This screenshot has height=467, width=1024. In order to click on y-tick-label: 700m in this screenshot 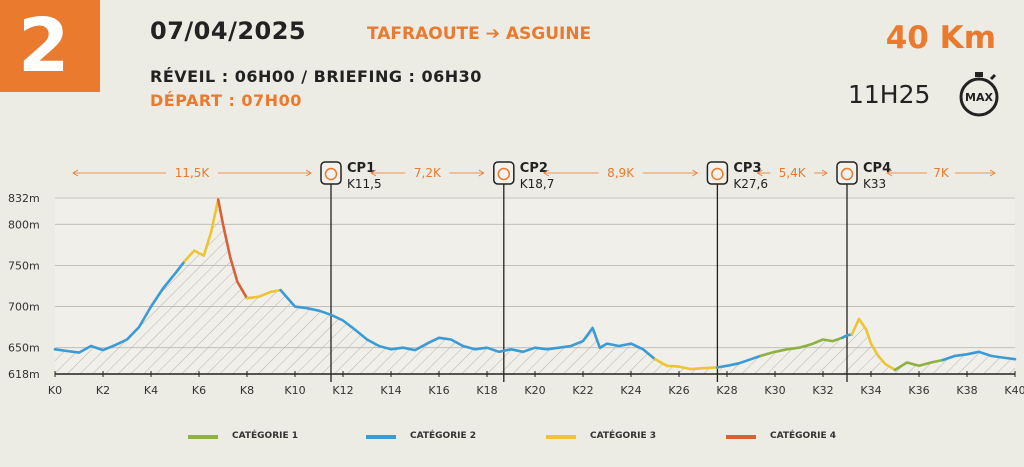, I will do `click(24, 307)`.